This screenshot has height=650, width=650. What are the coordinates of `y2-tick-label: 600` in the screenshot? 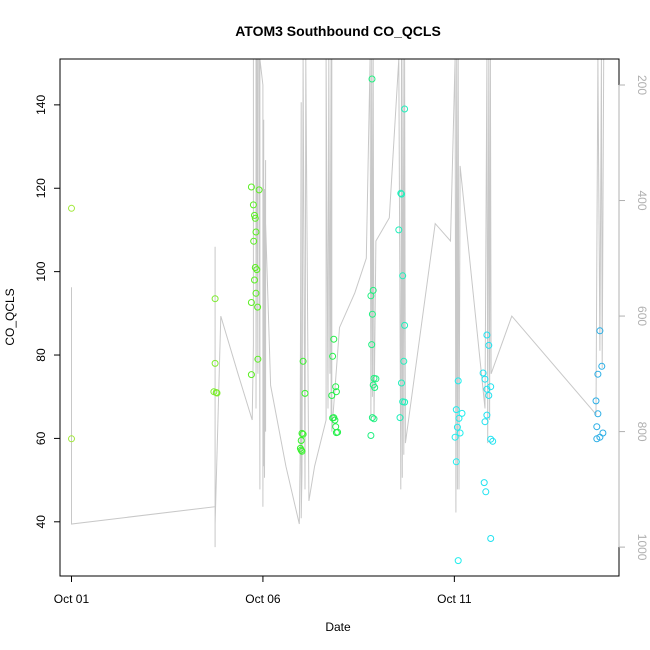 It's located at (642, 316).